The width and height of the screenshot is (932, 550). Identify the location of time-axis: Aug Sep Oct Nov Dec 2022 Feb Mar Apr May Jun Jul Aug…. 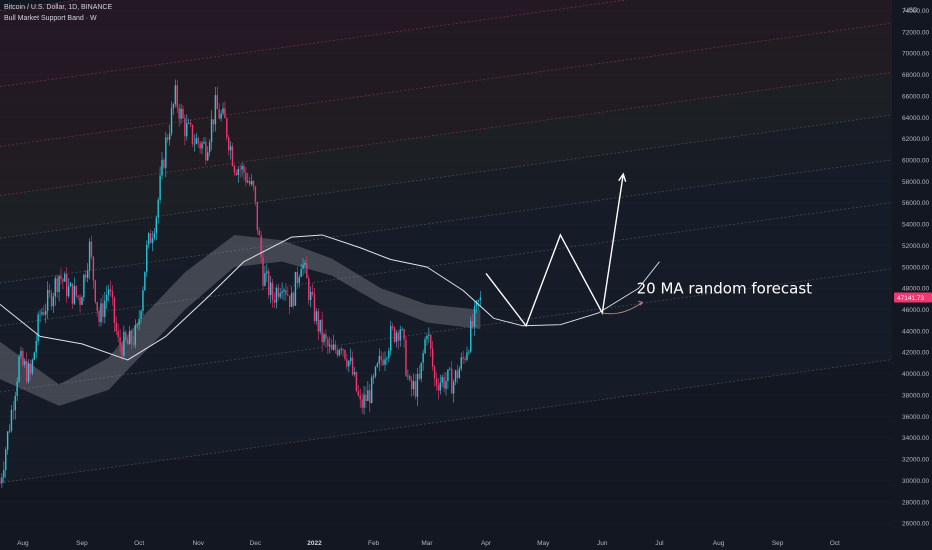
(428, 543).